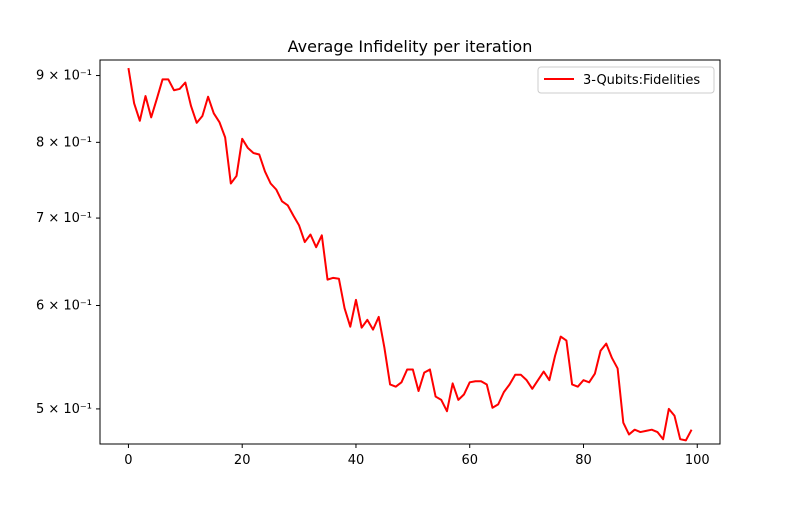 The height and width of the screenshot is (505, 800). I want to click on x-tick-label: 20, so click(242, 460).